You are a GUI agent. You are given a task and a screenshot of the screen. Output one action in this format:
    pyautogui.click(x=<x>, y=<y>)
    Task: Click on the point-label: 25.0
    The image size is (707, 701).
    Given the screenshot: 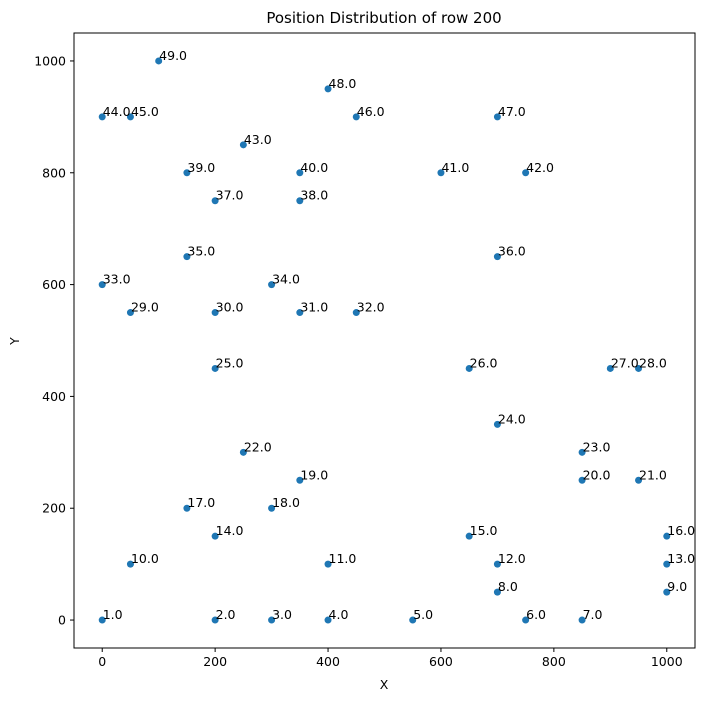 What is the action you would take?
    pyautogui.click(x=230, y=362)
    